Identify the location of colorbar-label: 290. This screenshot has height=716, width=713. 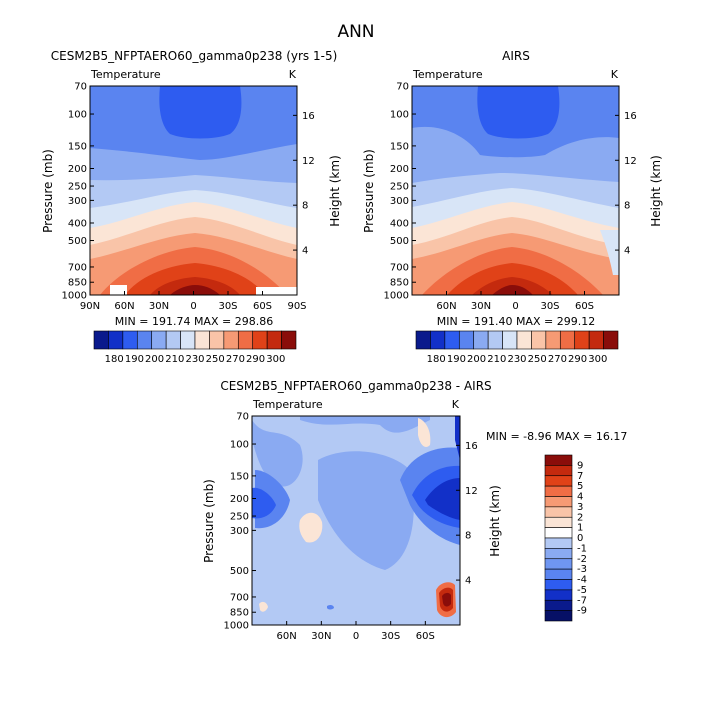
(255, 359).